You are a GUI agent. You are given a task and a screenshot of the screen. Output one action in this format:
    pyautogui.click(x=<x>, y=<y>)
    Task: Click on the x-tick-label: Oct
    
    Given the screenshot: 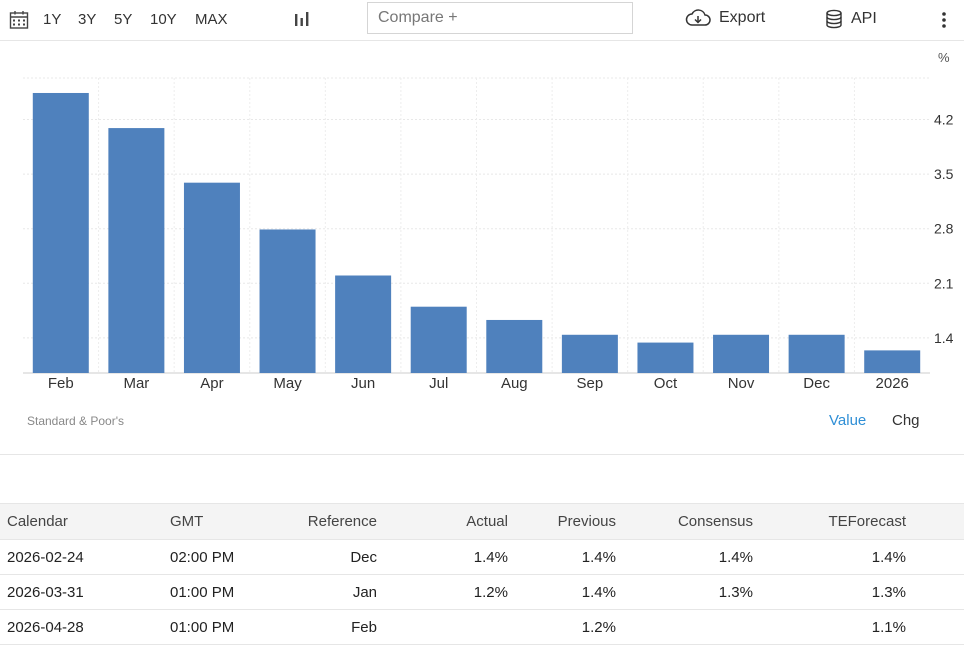 What is the action you would take?
    pyautogui.click(x=666, y=383)
    